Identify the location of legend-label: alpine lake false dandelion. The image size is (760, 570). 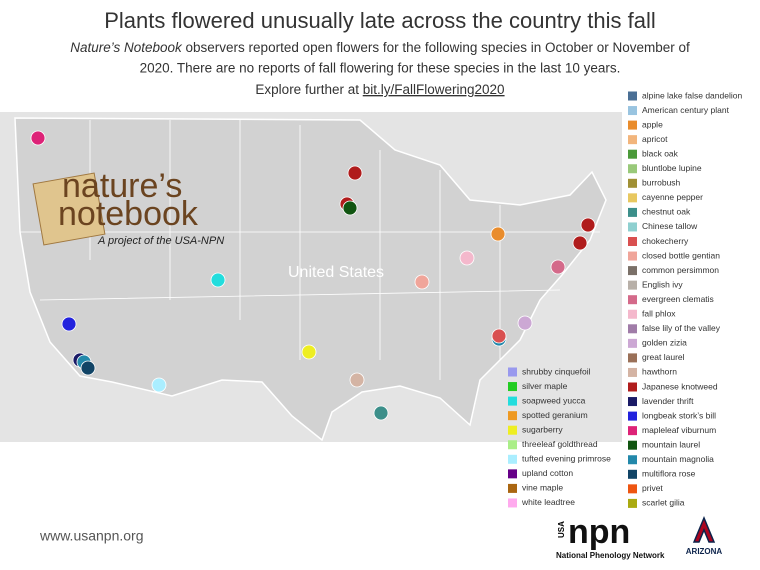
(692, 95).